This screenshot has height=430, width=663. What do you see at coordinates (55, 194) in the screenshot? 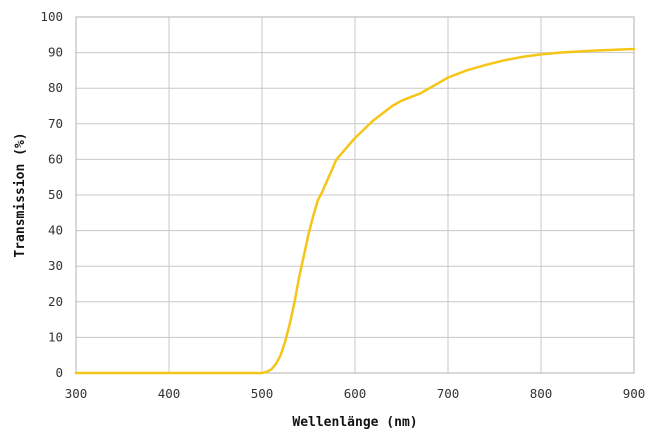
I see `y-tick-label: 50` at bounding box center [55, 194].